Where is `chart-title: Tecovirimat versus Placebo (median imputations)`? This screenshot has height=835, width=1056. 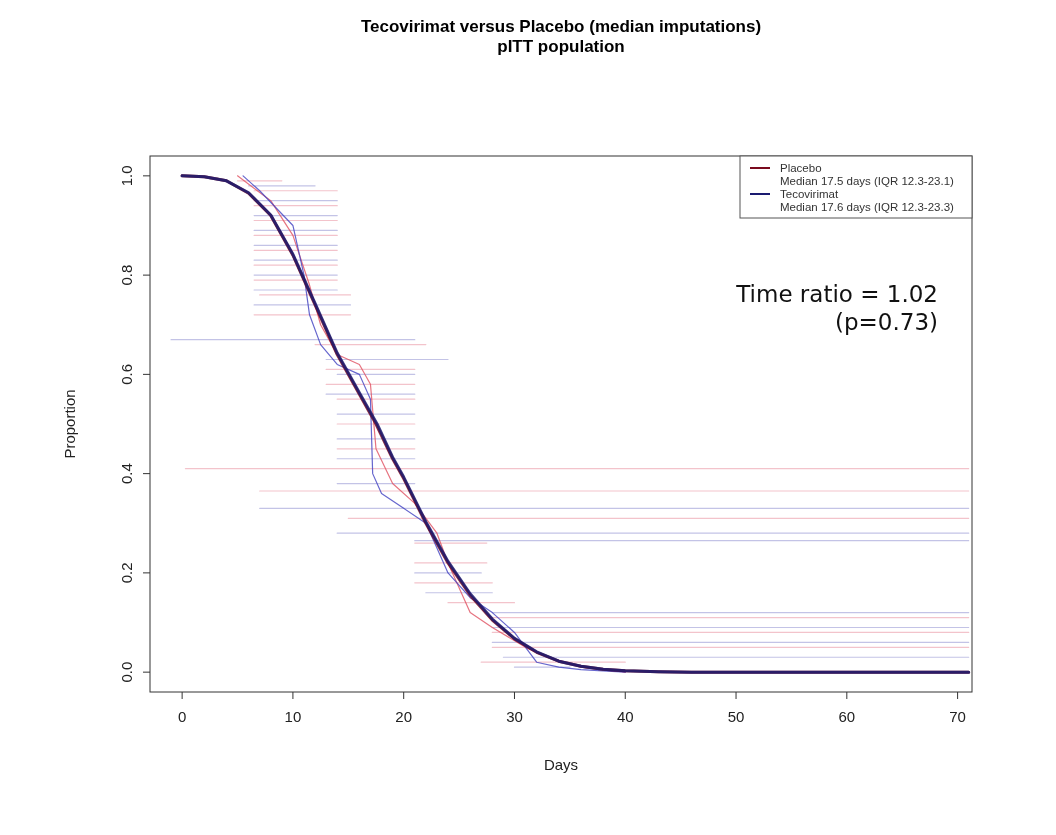 chart-title: Tecovirimat versus Placebo (median imputations) is located at coordinates (561, 26).